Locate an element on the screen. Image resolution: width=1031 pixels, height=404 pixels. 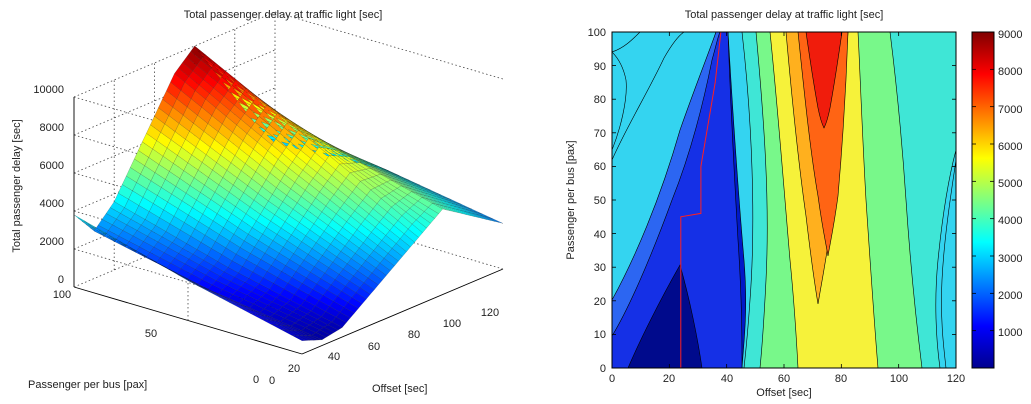
surface-z-tick-6000: 6000 is located at coordinates (52, 166).